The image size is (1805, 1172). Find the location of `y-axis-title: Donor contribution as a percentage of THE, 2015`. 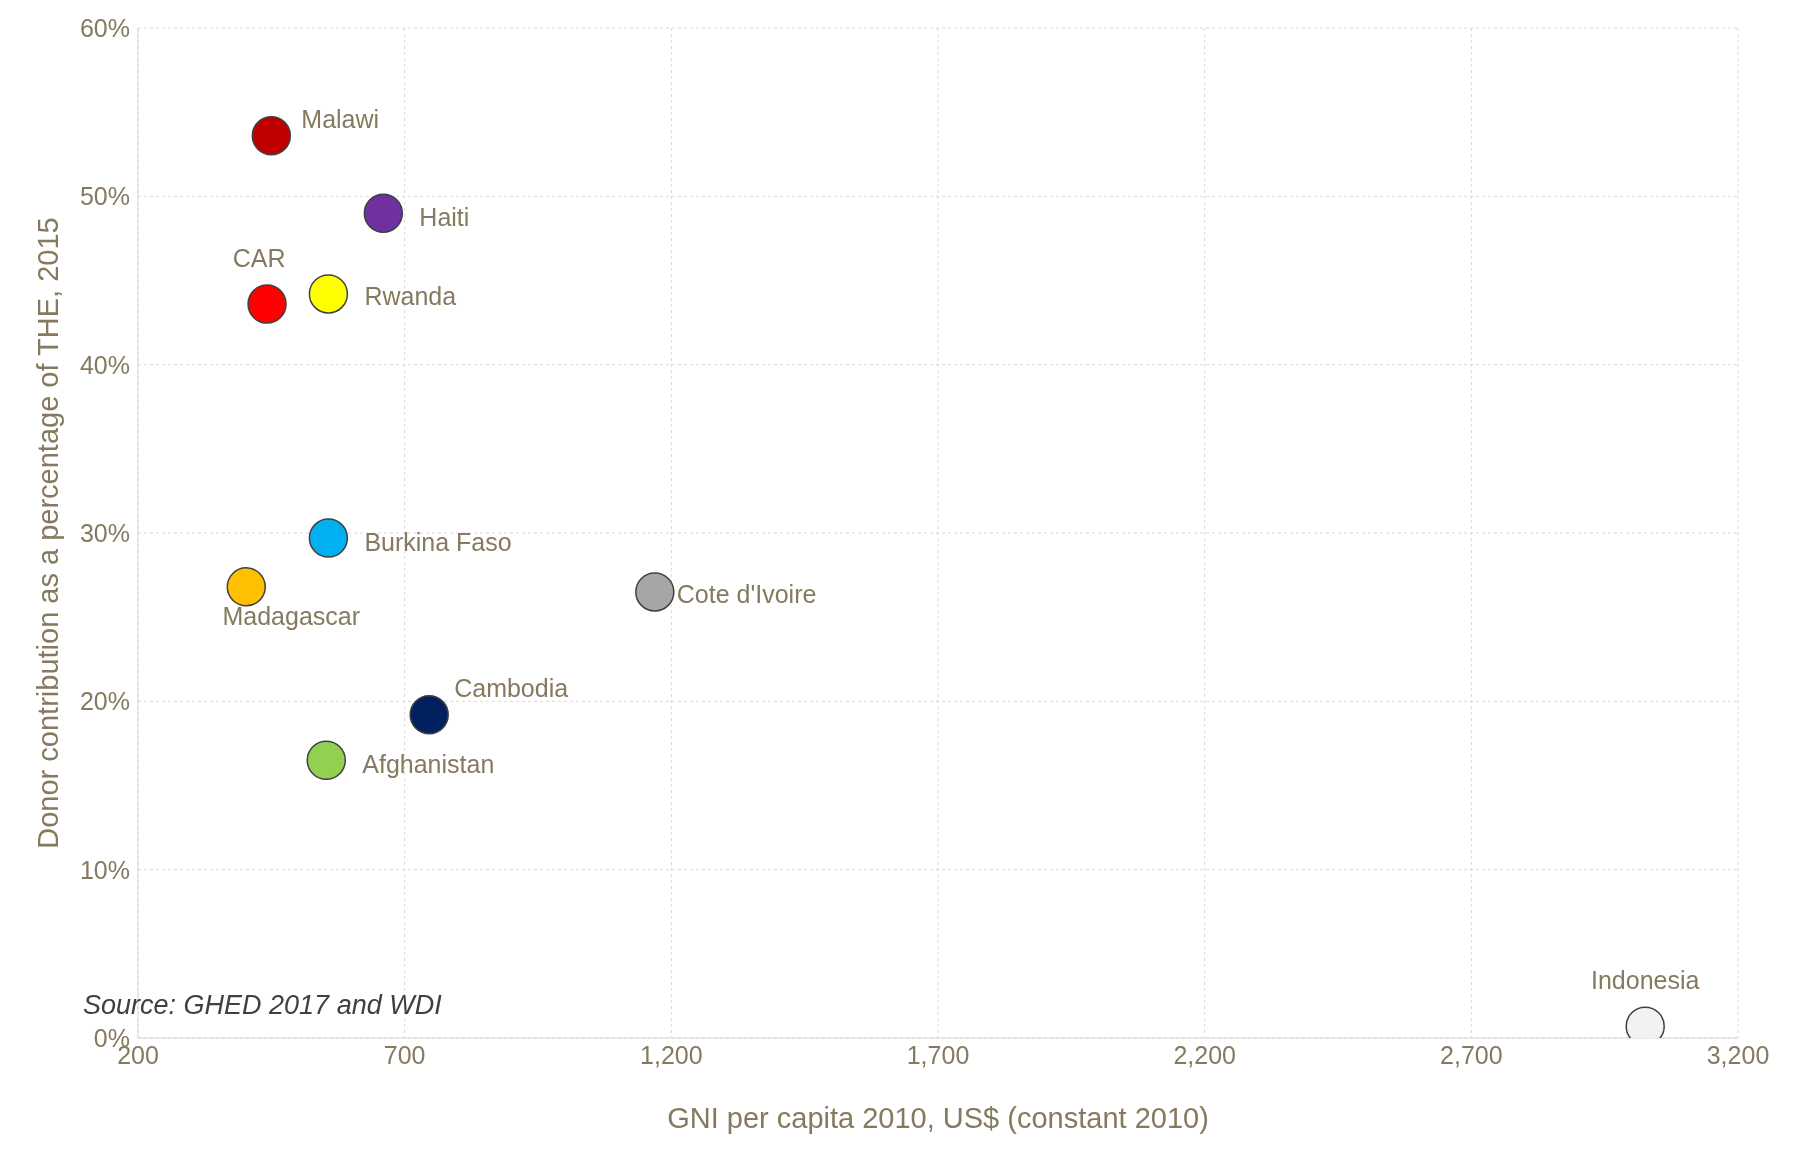

y-axis-title: Donor contribution as a percentage of THE, 2015 is located at coordinates (48, 533).